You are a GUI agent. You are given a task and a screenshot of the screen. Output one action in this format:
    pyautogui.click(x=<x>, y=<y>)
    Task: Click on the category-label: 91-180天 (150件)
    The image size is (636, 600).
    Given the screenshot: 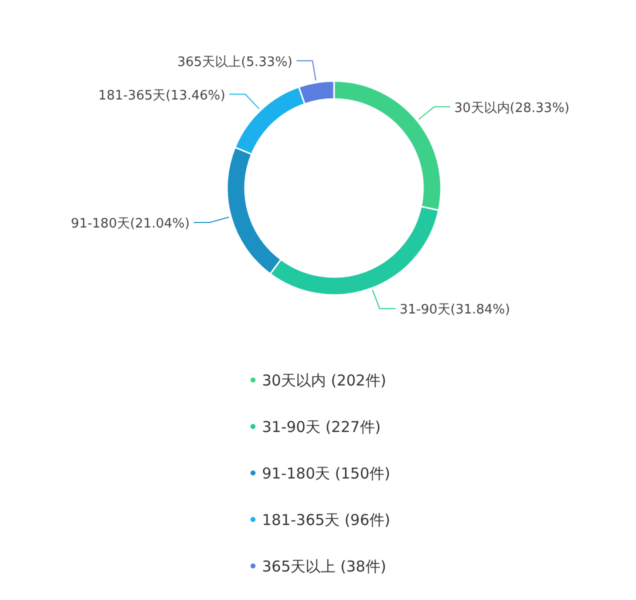 What is the action you would take?
    pyautogui.click(x=326, y=473)
    